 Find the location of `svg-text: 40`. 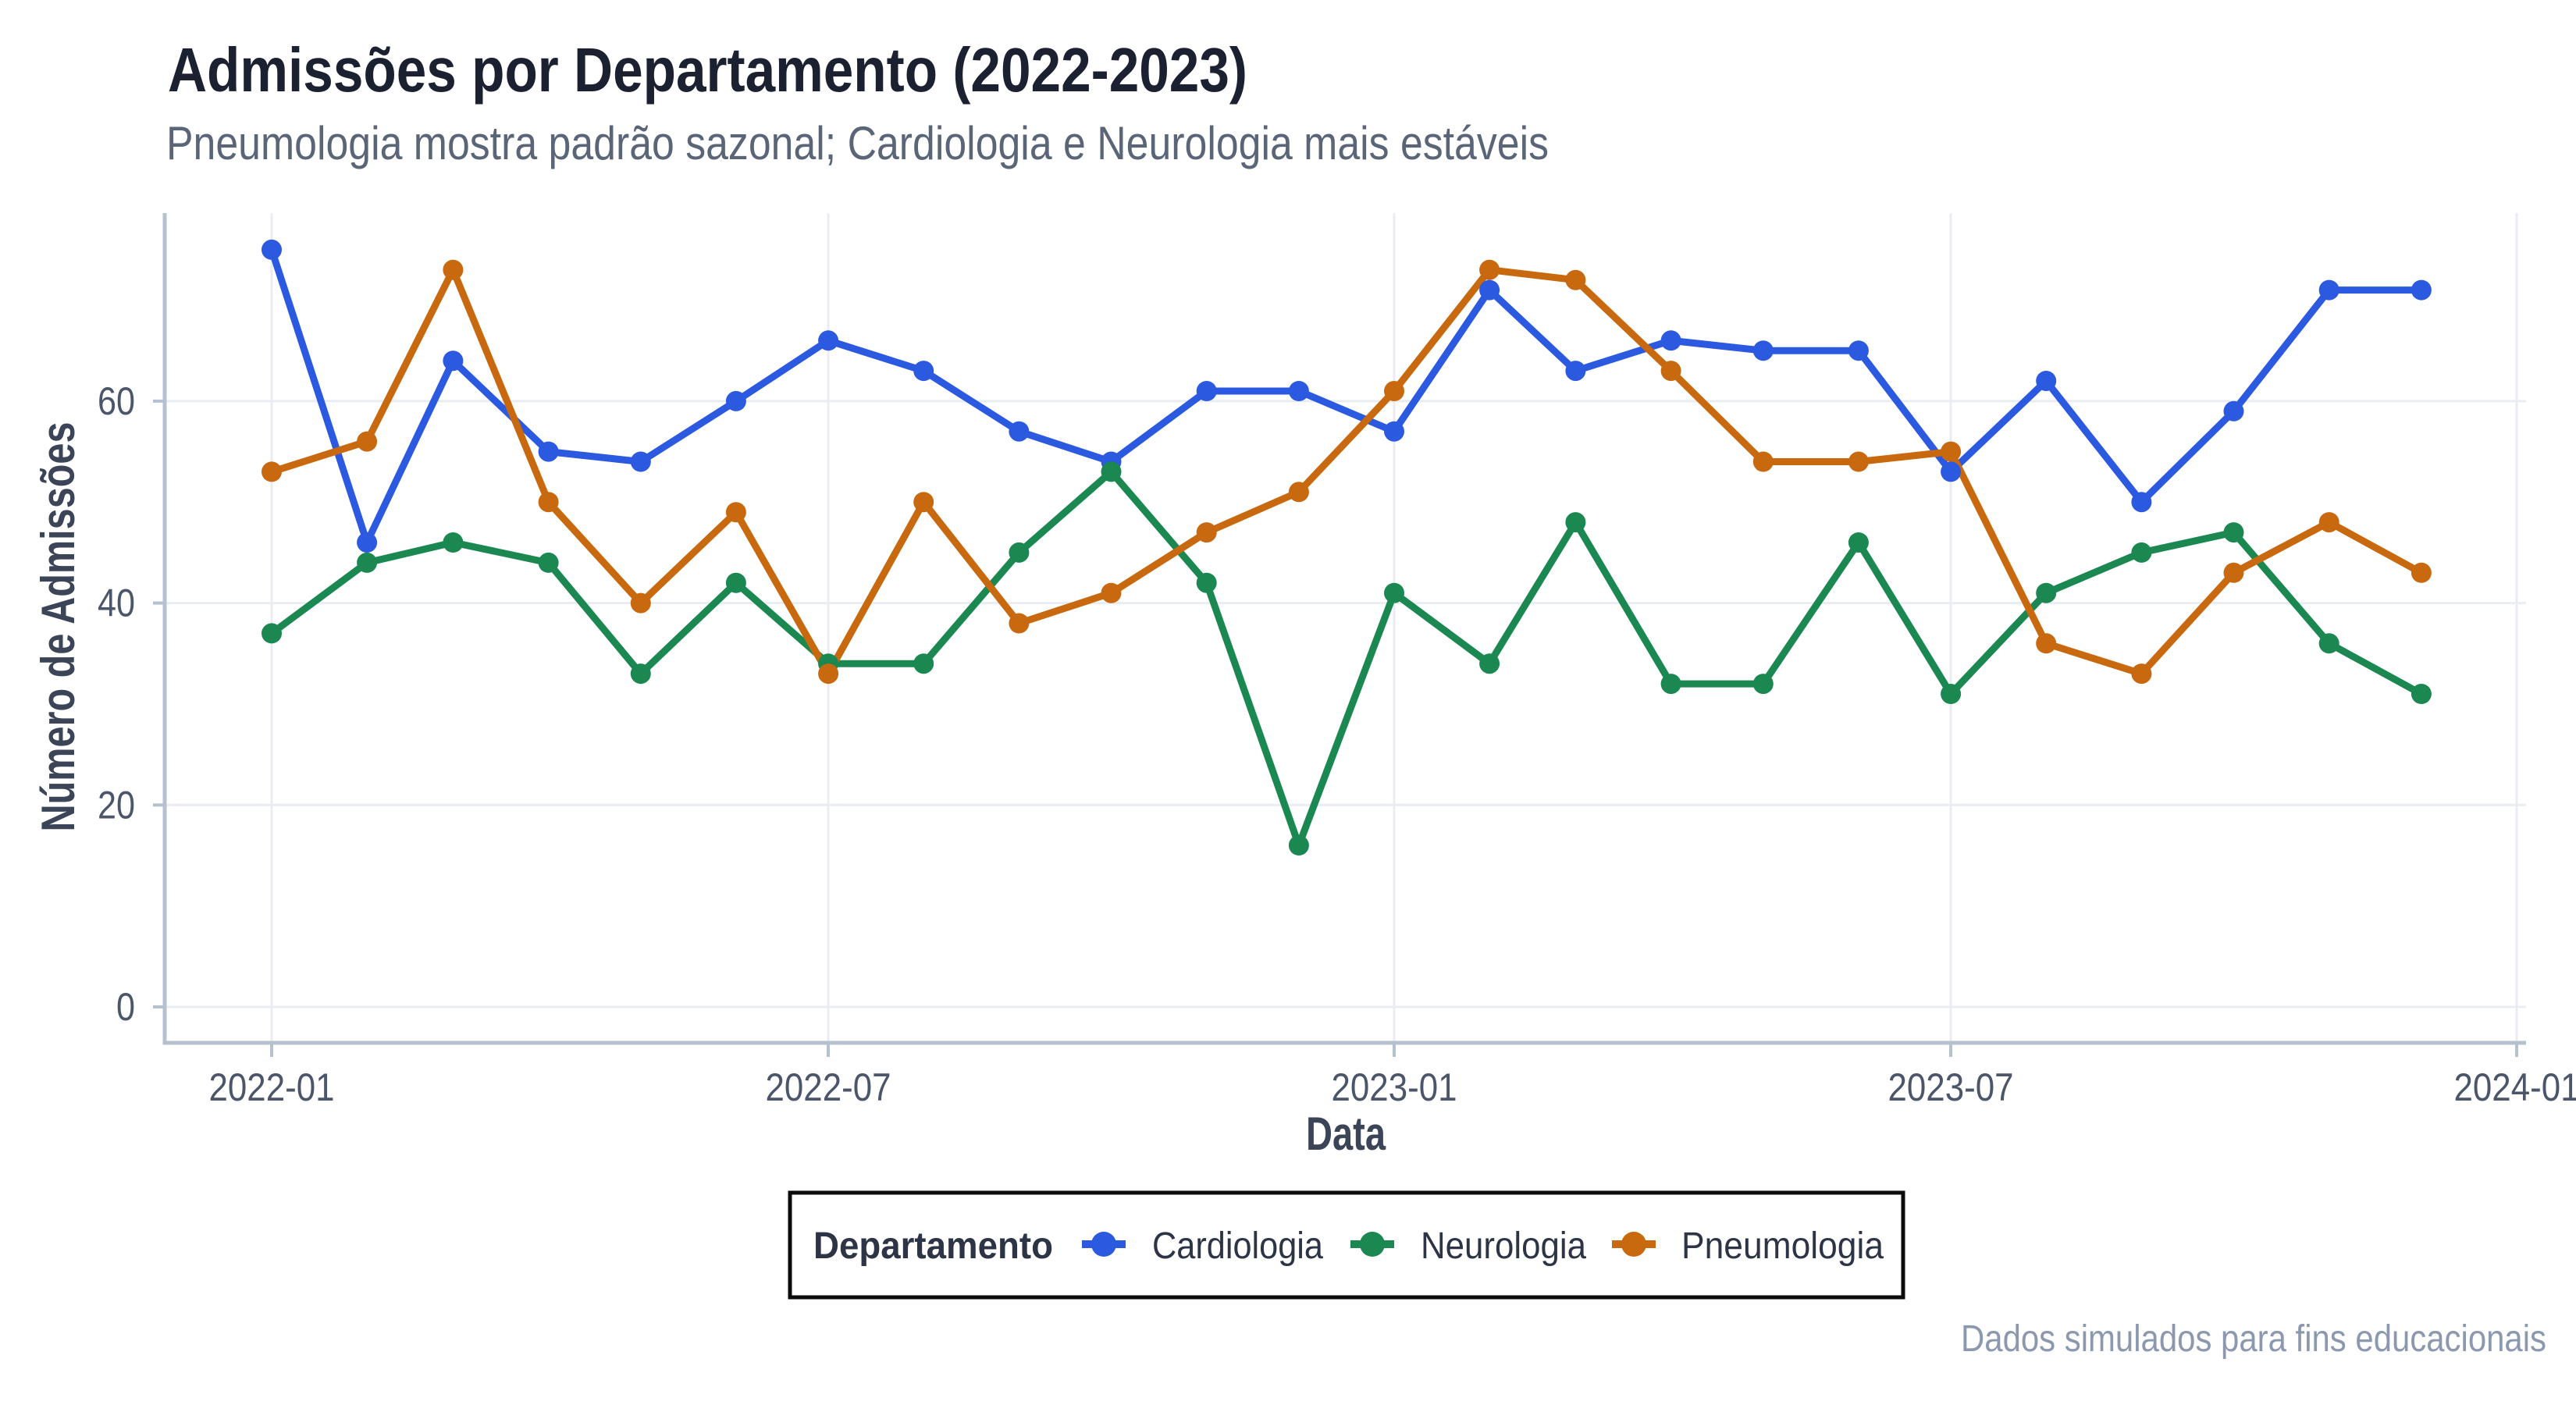

svg-text: 40 is located at coordinates (116, 604).